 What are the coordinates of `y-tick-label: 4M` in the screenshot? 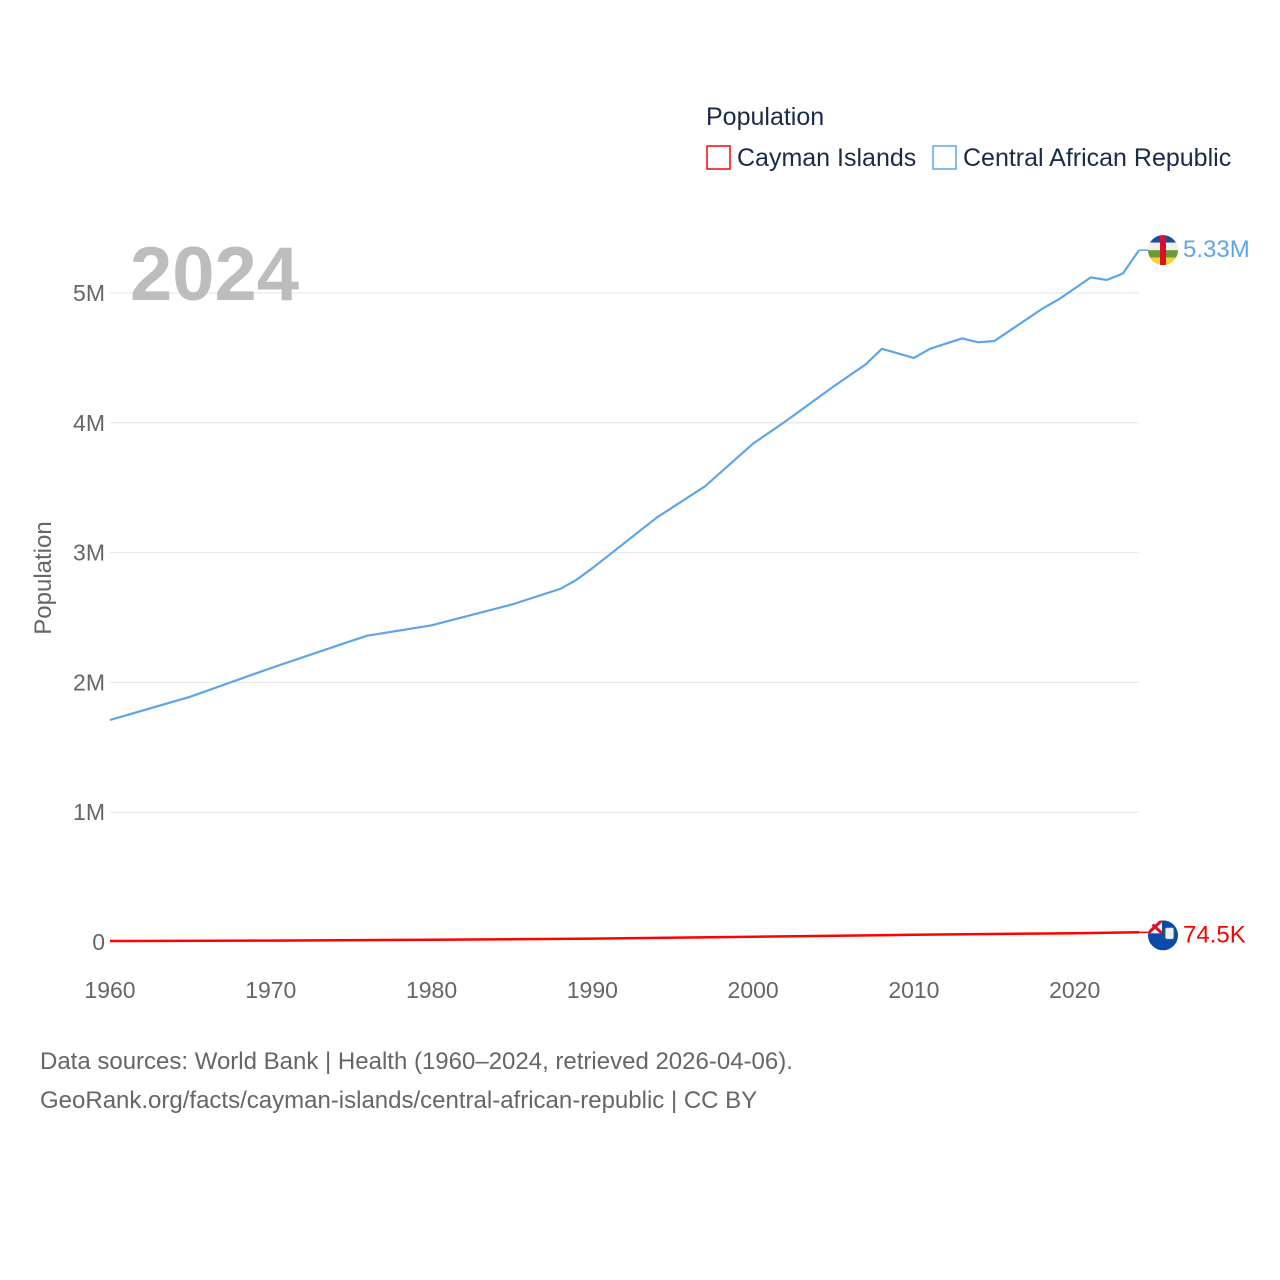 It's located at (89, 423).